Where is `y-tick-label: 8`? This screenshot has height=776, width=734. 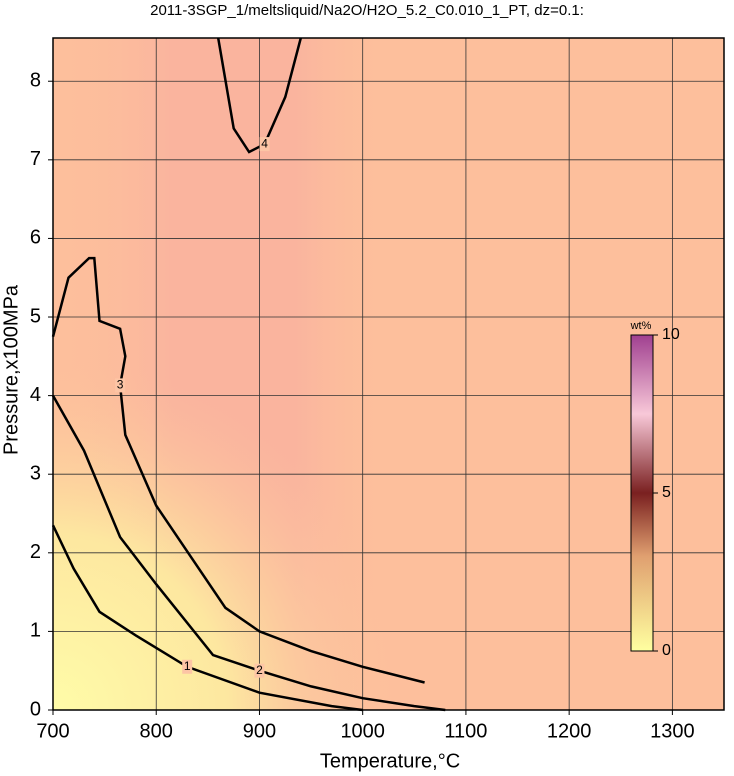
y-tick-label: 8 is located at coordinates (35, 81).